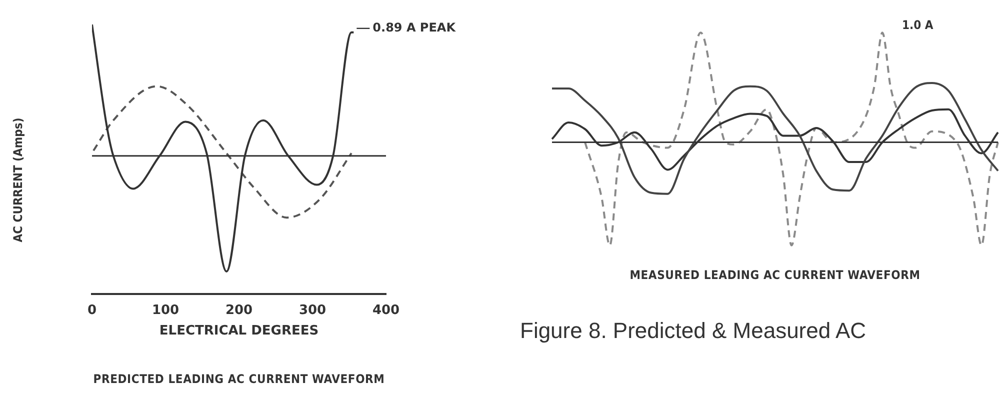 The width and height of the screenshot is (1000, 401). Describe the element at coordinates (239, 310) in the screenshot. I see `x-tick-label: 200` at that location.